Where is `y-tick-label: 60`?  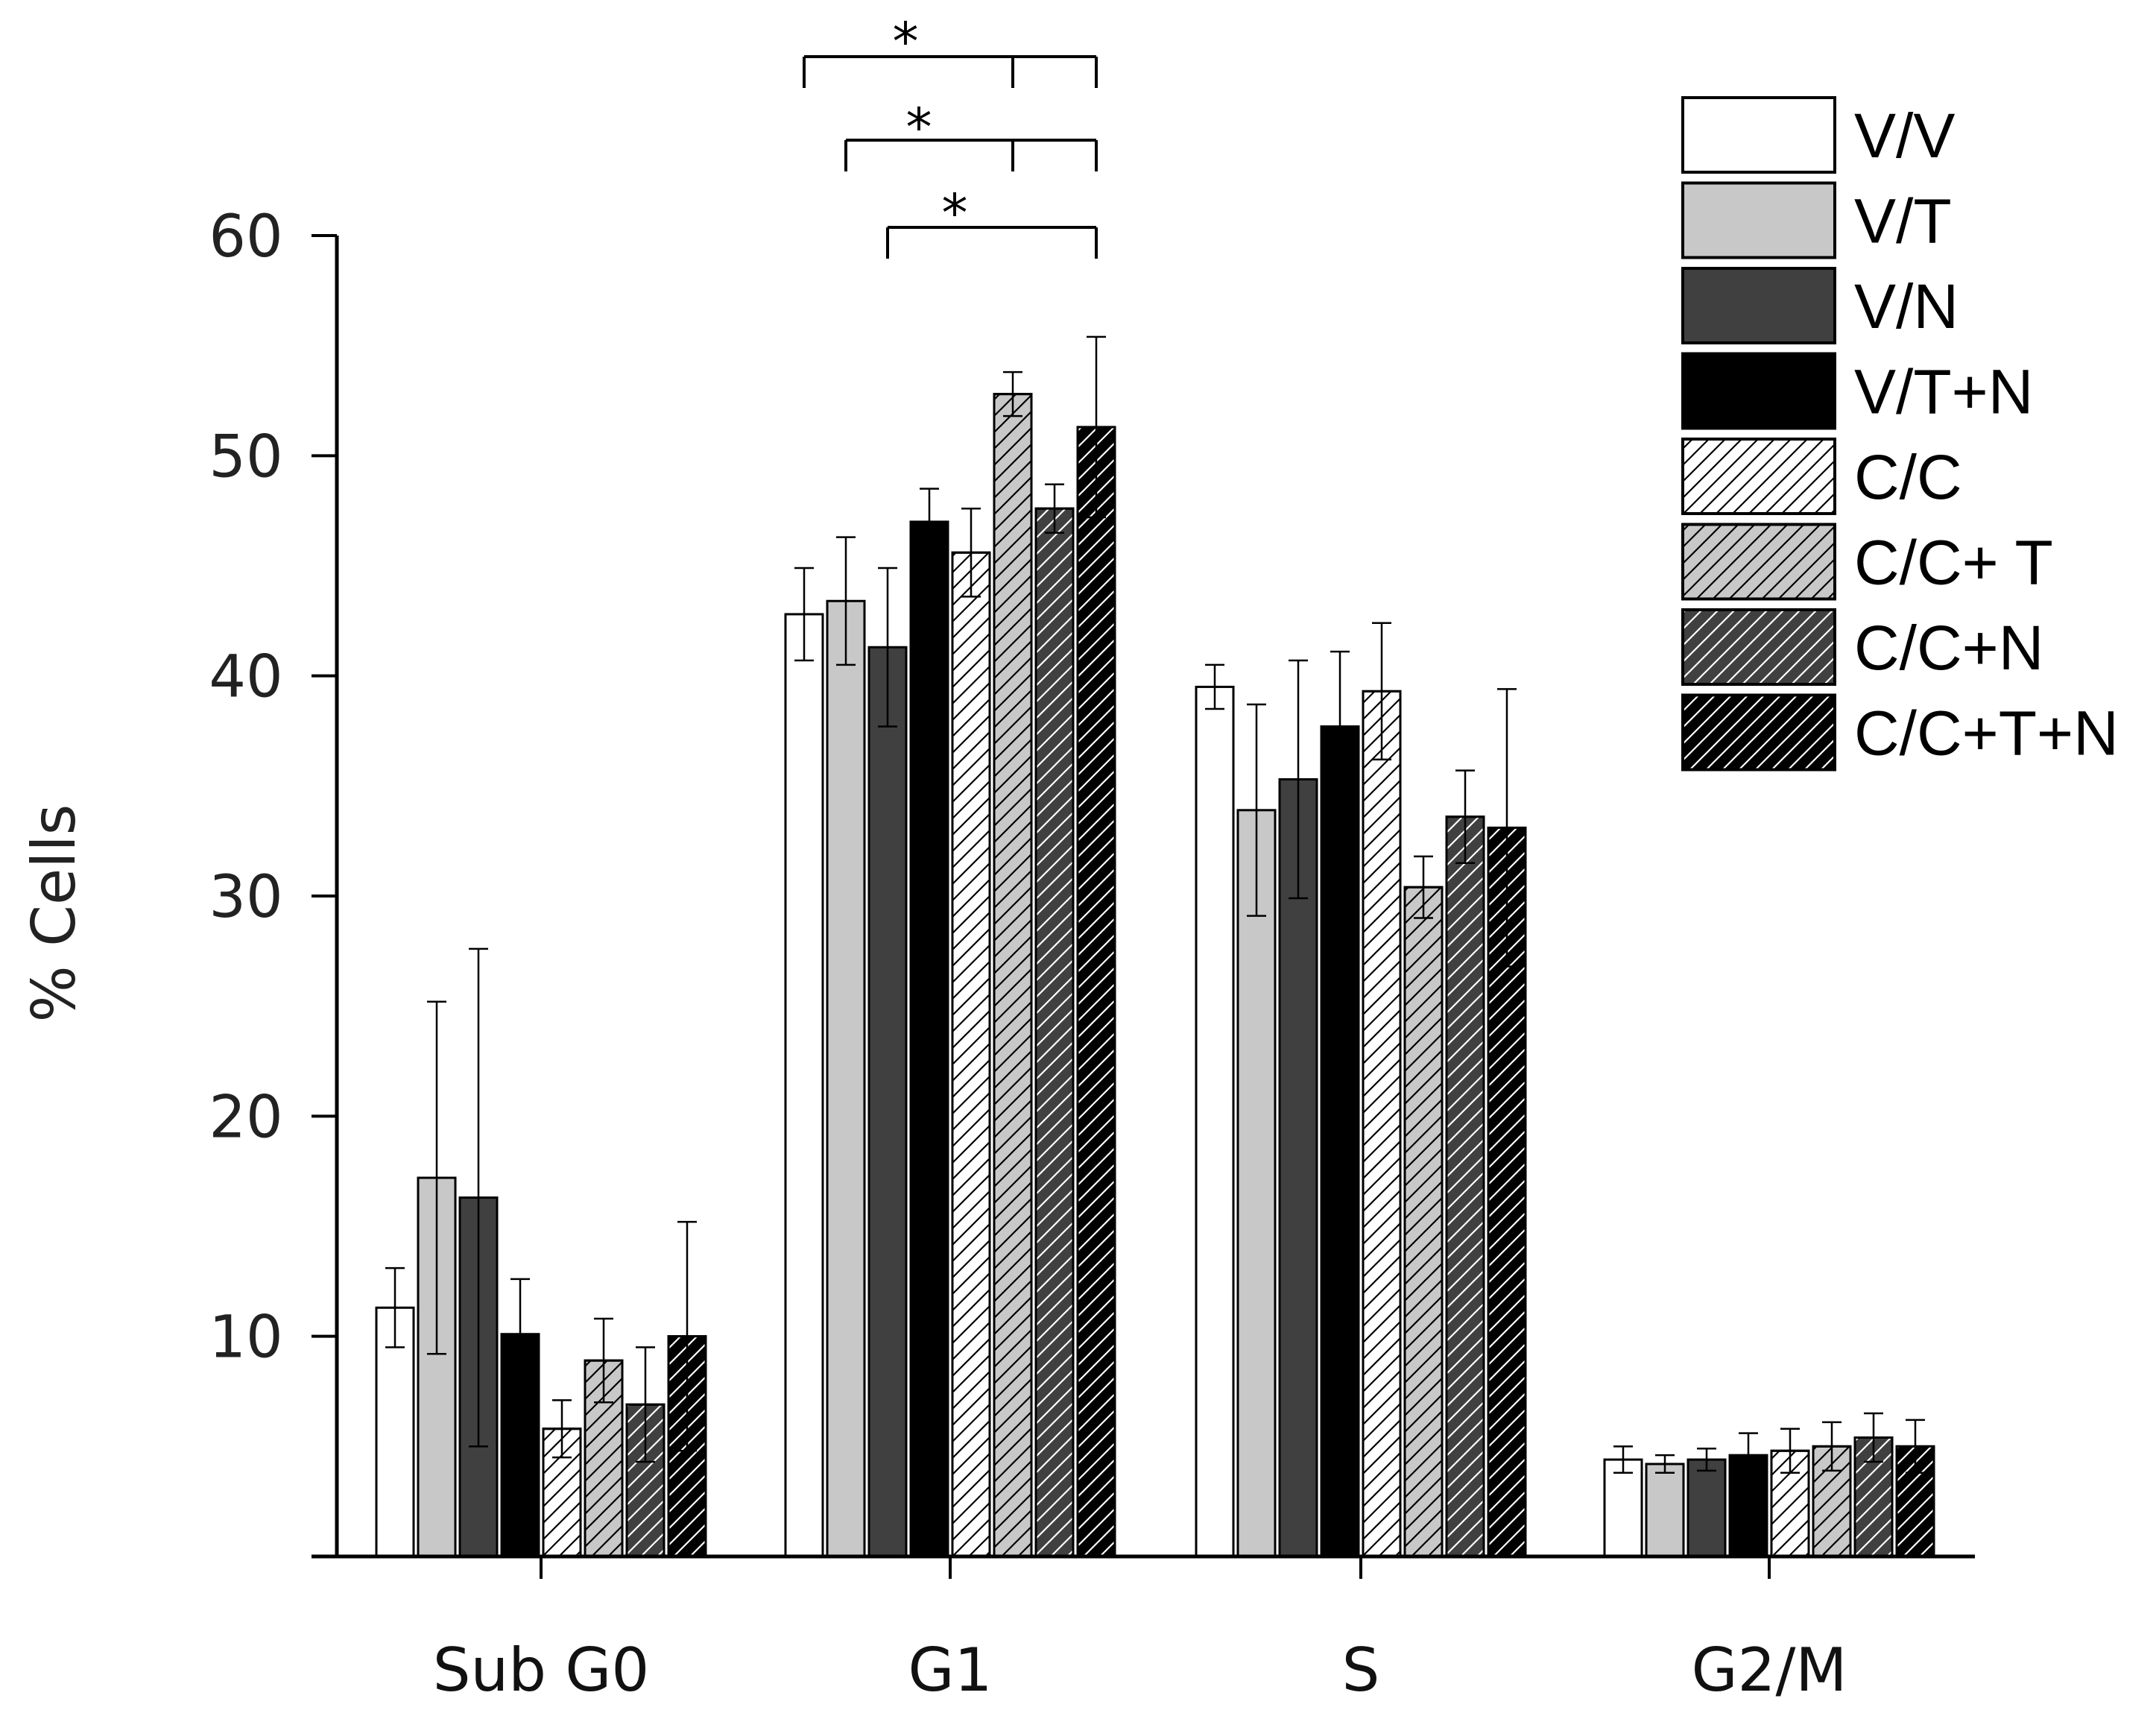
y-tick-label: 60 is located at coordinates (245, 238).